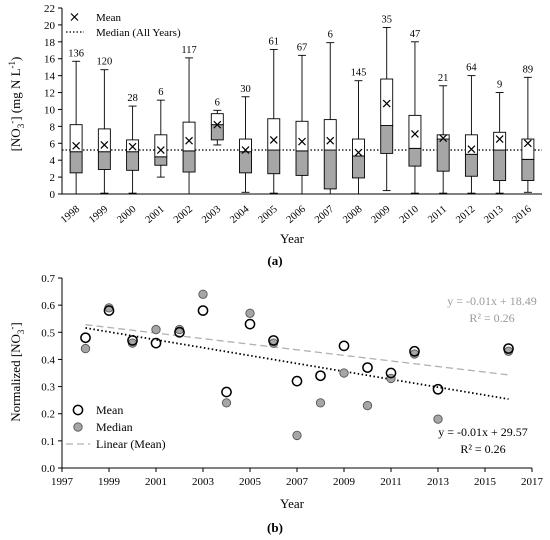  I want to click on y-tick-label: 6, so click(53, 144).